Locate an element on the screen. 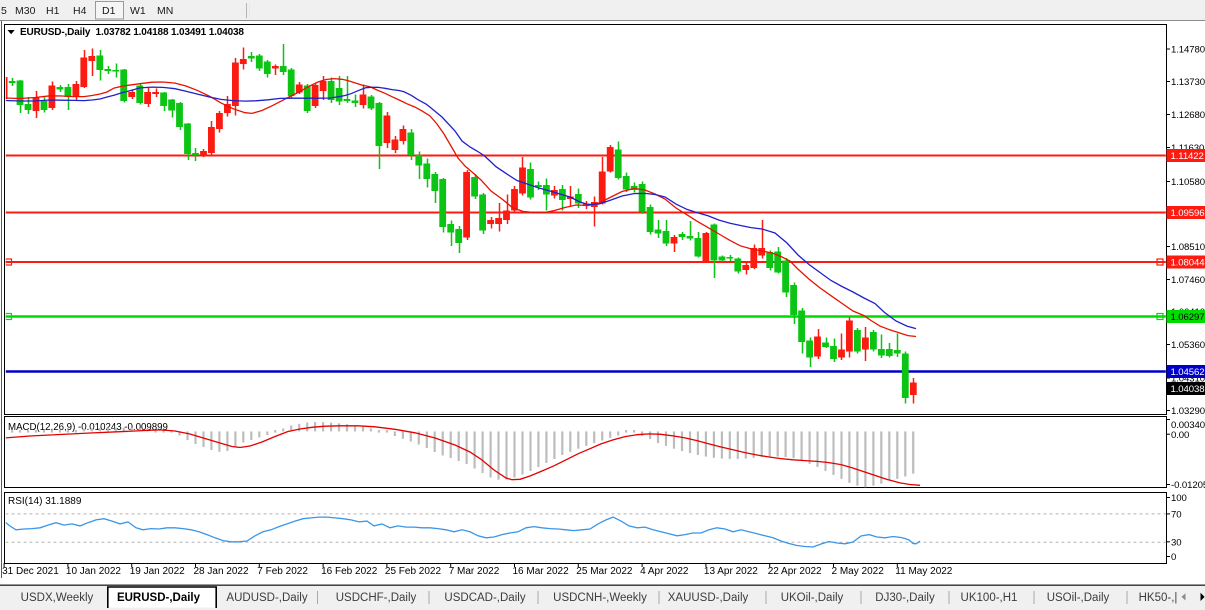 Image resolution: width=1205 pixels, height=610 pixels. svg-text: USOil-,Daily is located at coordinates (1078, 598).